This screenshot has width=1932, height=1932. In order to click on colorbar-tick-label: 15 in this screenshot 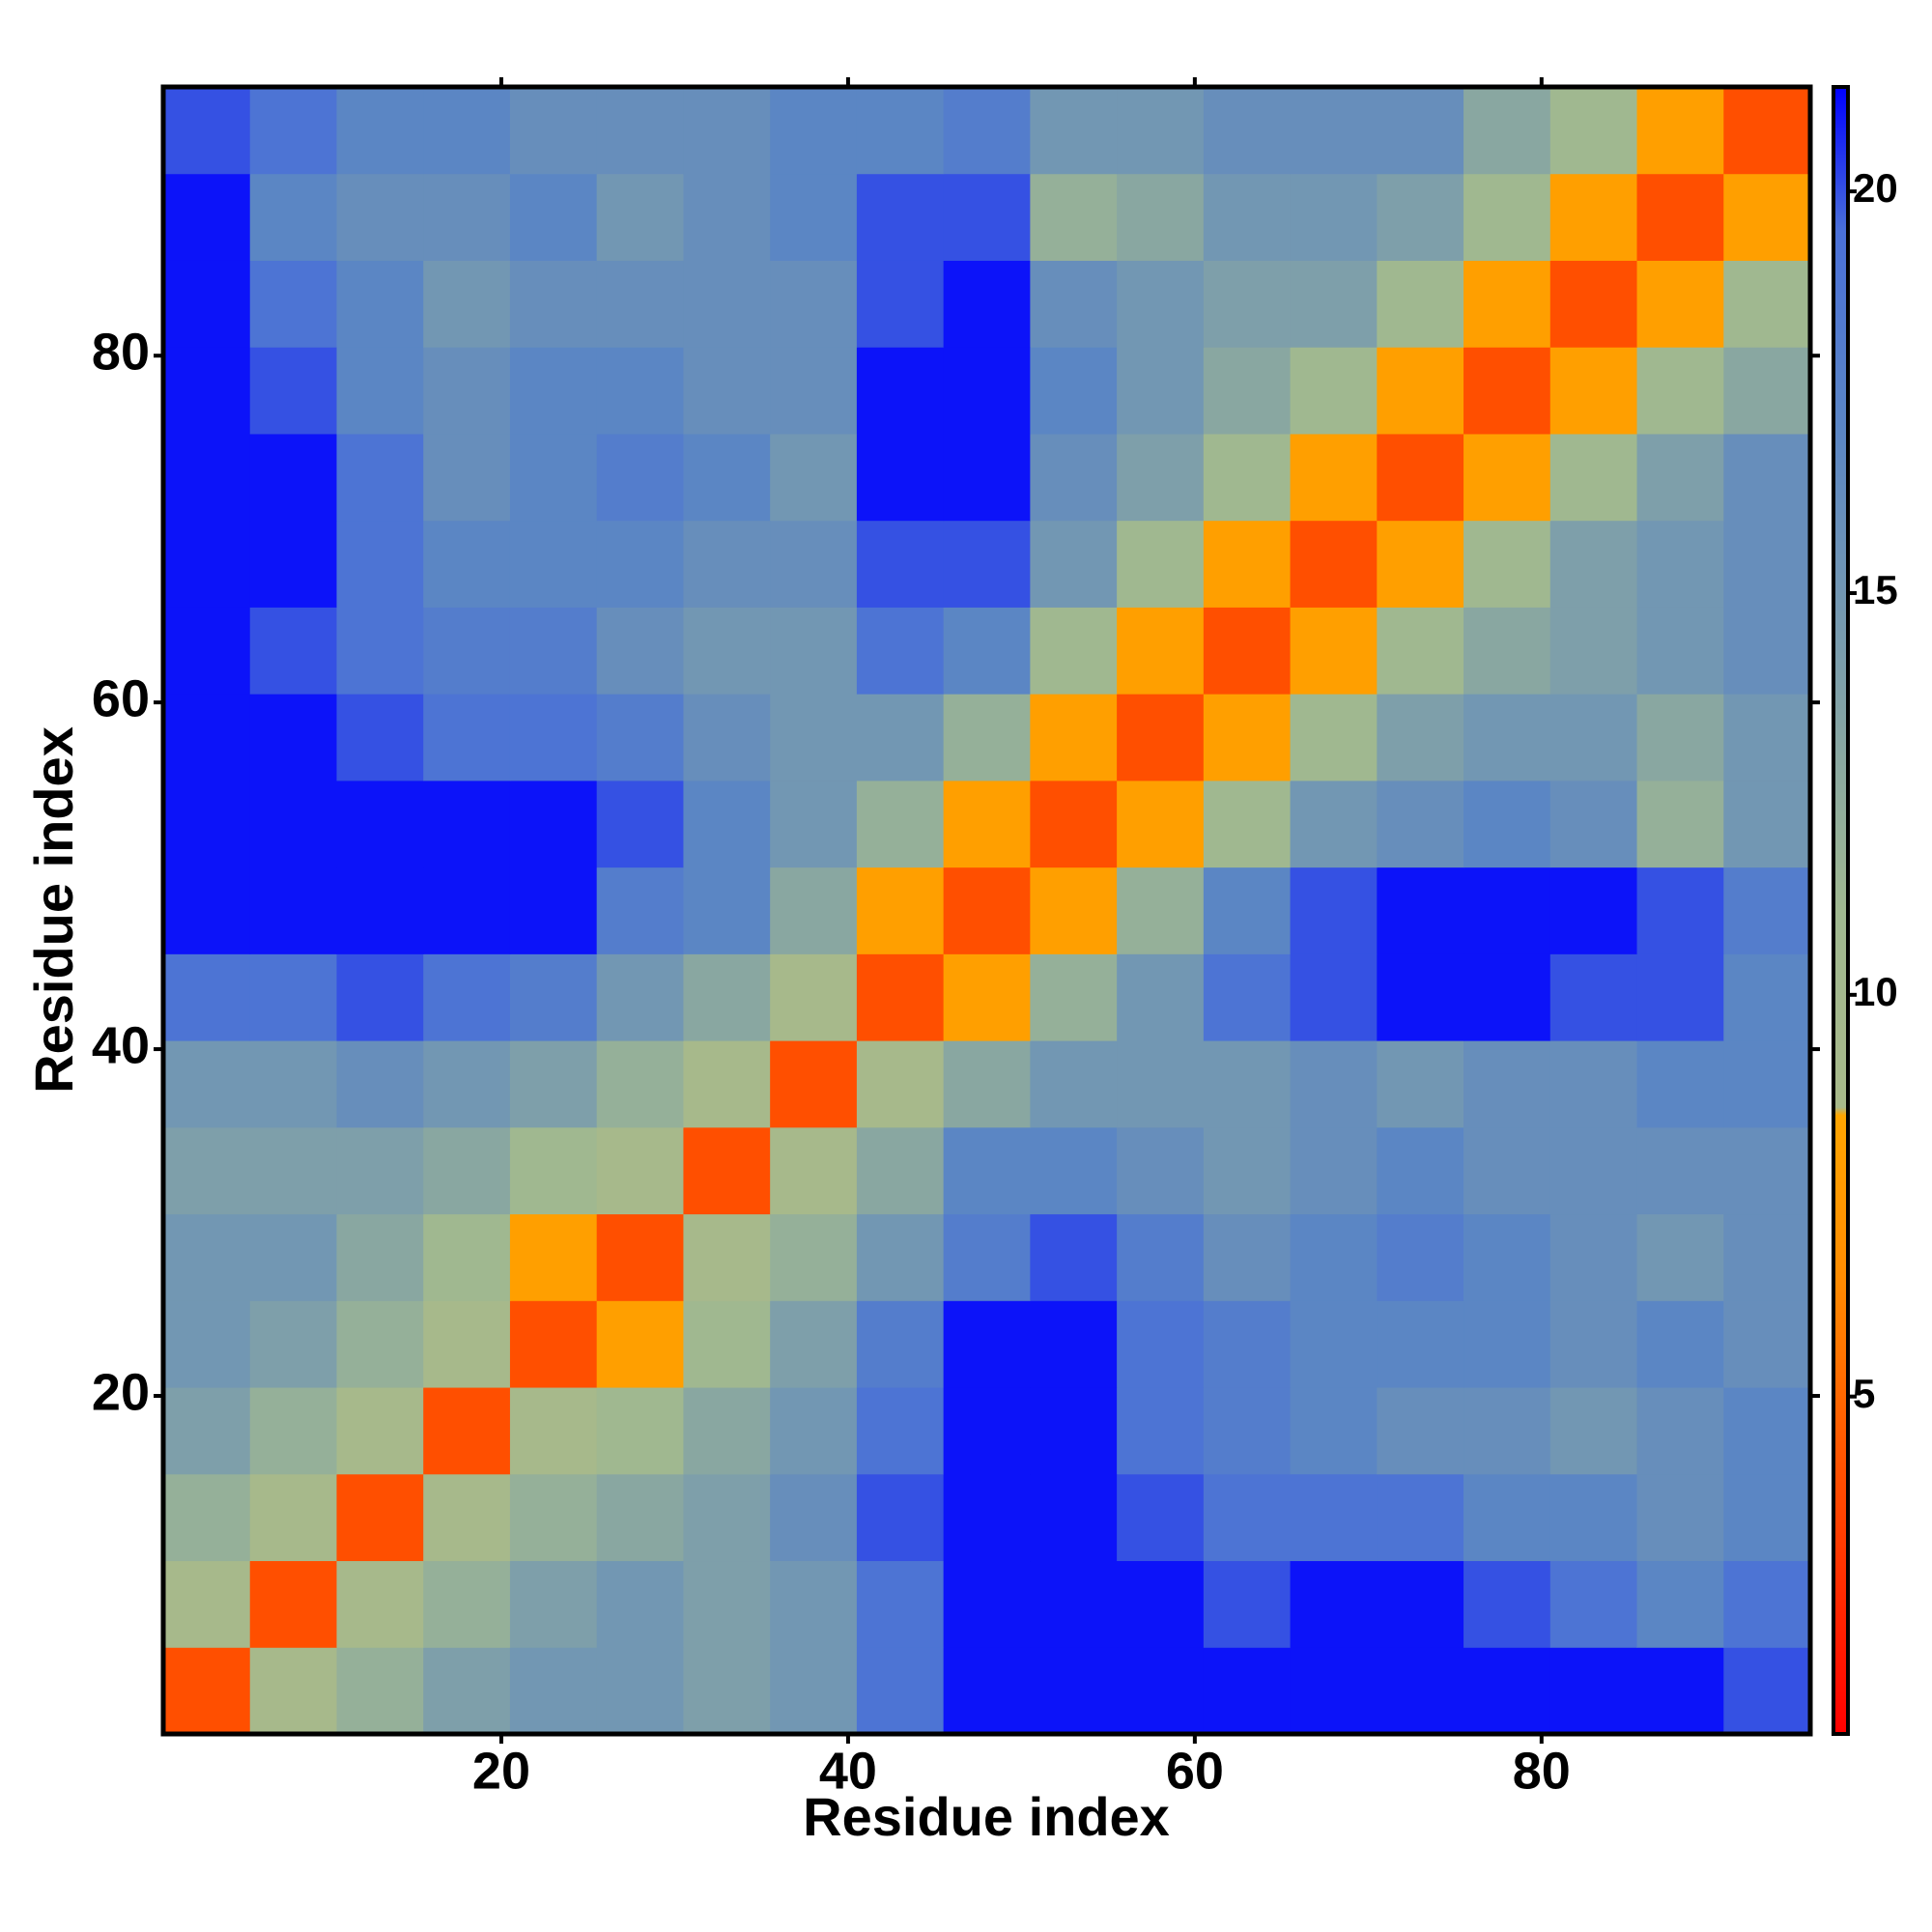, I will do `click(1875, 589)`.